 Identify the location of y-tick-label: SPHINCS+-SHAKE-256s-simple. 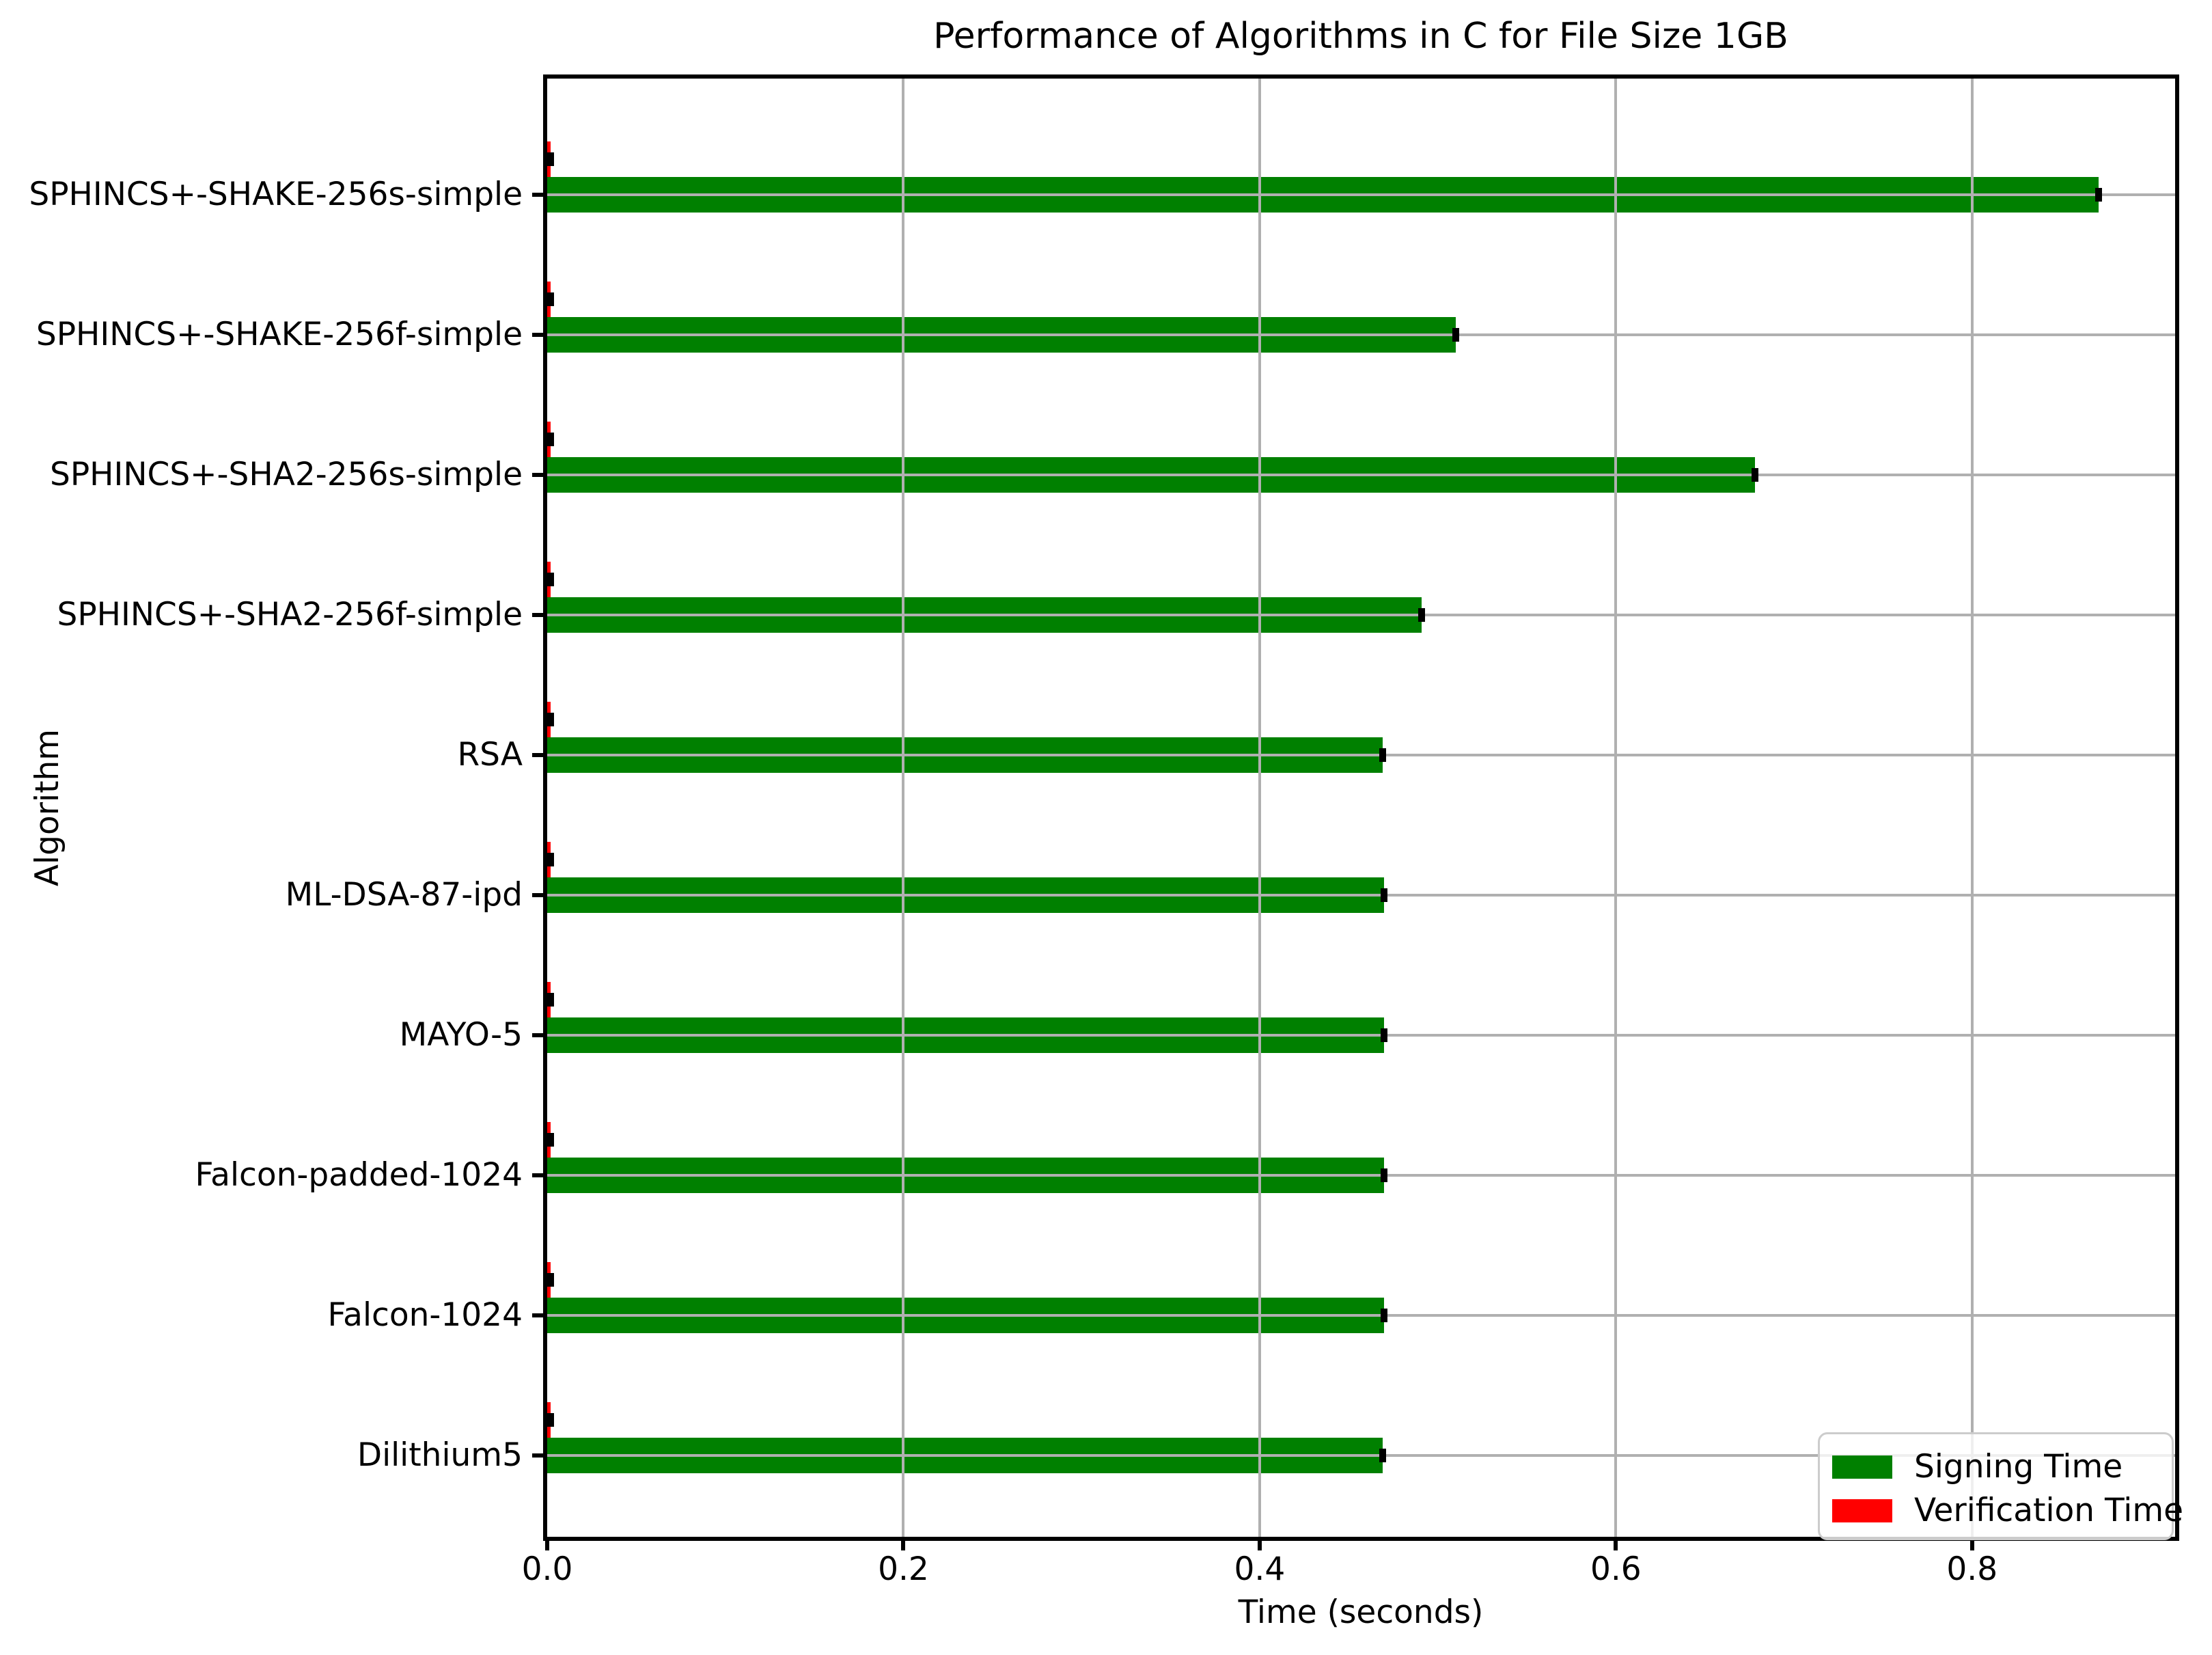
(276, 194).